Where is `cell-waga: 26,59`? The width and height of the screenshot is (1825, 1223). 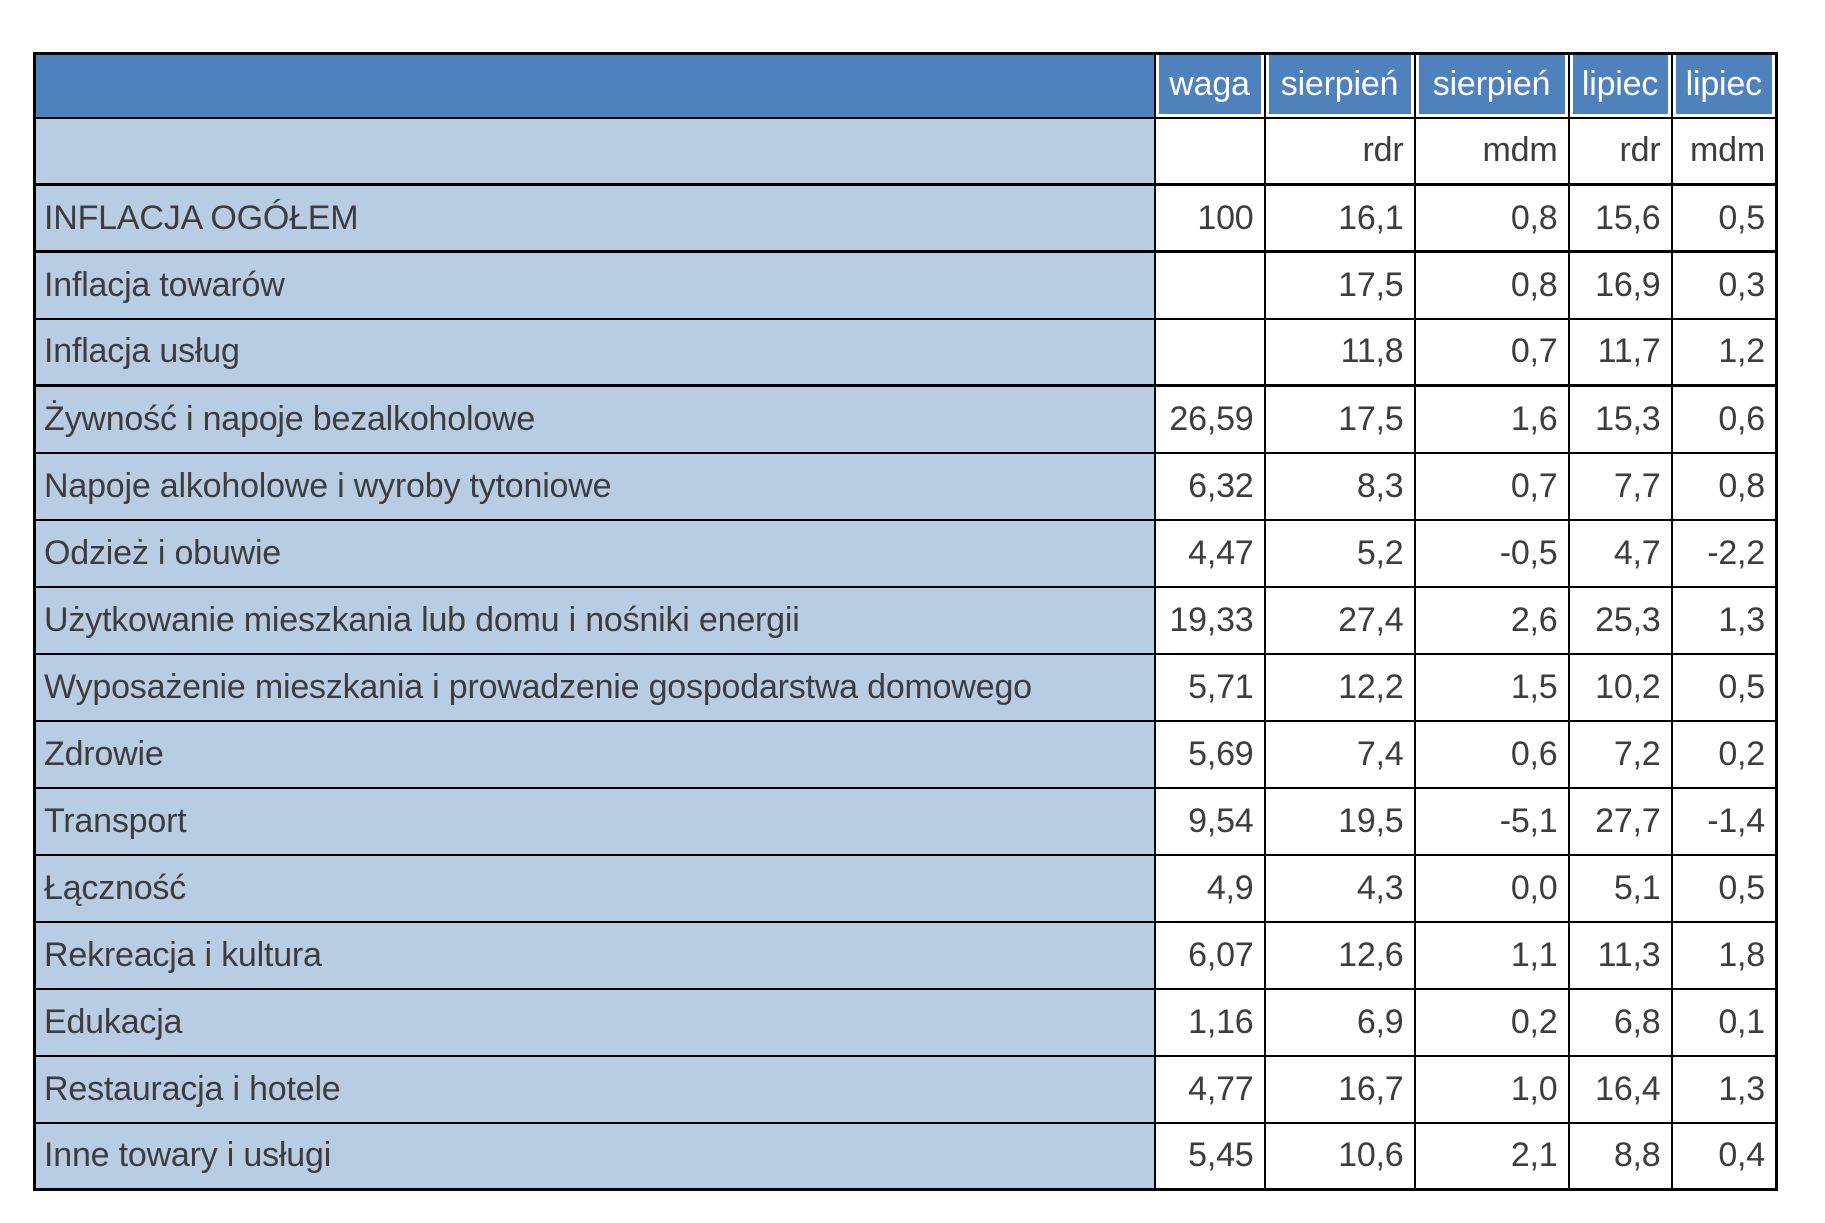 cell-waga: 26,59 is located at coordinates (1209, 419).